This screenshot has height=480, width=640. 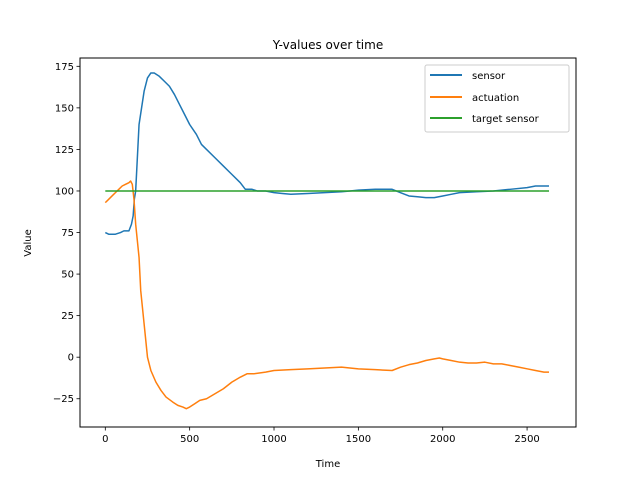 What do you see at coordinates (71, 358) in the screenshot?
I see `y-tick-label: 0` at bounding box center [71, 358].